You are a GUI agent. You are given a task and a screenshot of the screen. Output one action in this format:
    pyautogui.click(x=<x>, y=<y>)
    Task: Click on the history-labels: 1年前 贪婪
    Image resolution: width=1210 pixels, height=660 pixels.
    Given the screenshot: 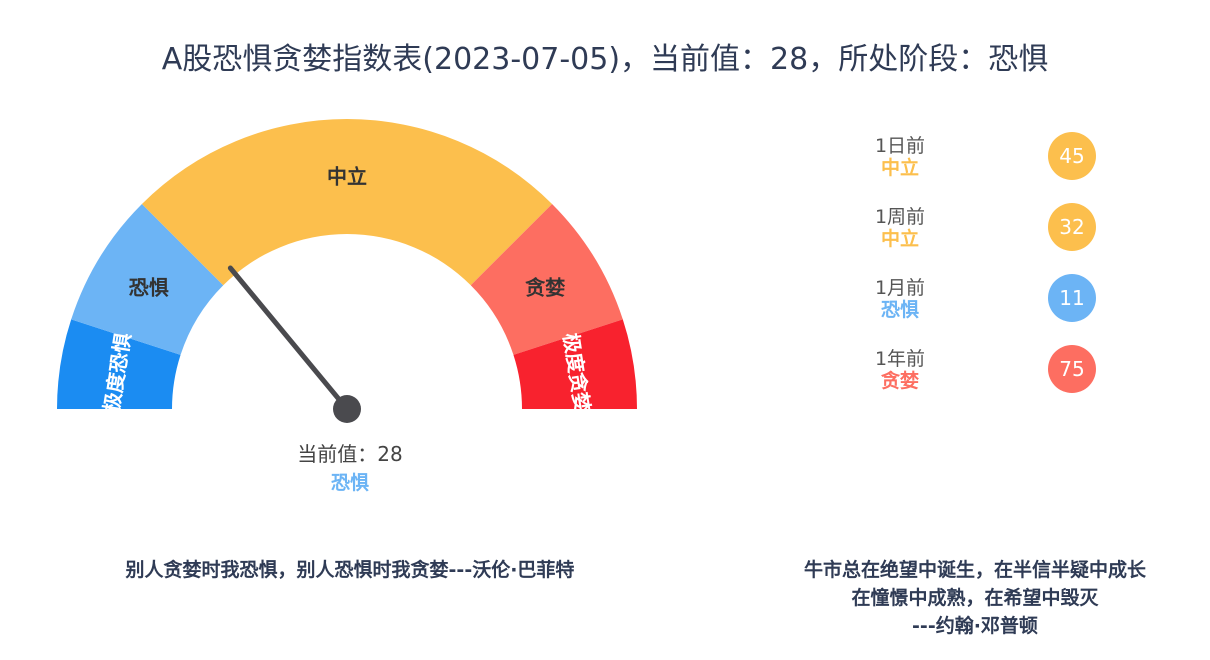 What is the action you would take?
    pyautogui.click(x=900, y=370)
    